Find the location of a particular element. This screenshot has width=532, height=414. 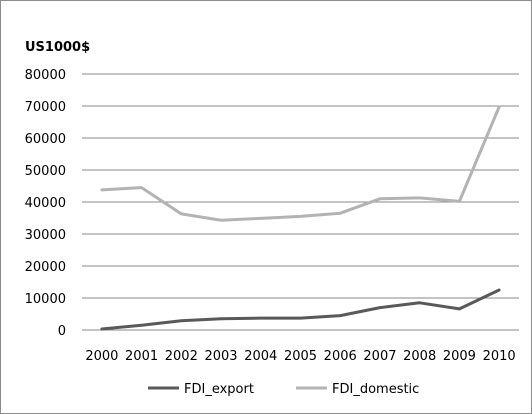

x-tick-label: 2007 is located at coordinates (379, 356).